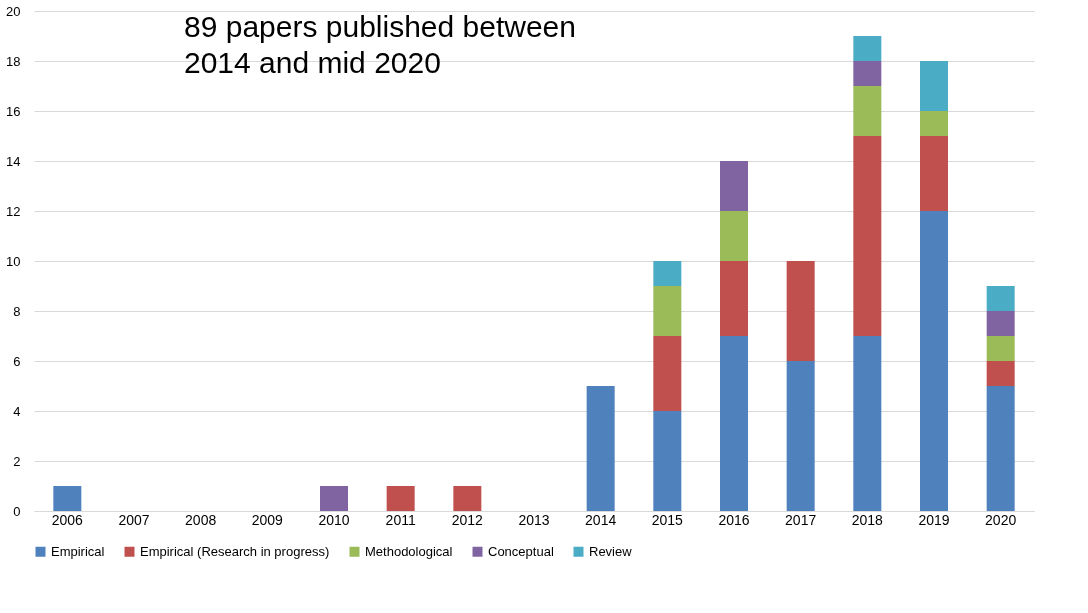  I want to click on legend-label: Empirical, so click(78, 551).